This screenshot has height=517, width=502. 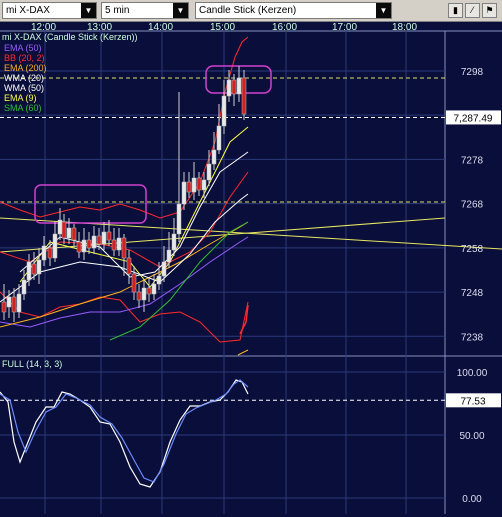 I want to click on indicator-item: SMA (60), so click(x=23, y=108).